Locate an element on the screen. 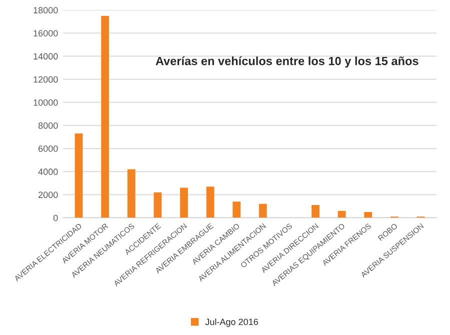 The image size is (450, 335). y-tick-label: 10000 is located at coordinates (46, 102).